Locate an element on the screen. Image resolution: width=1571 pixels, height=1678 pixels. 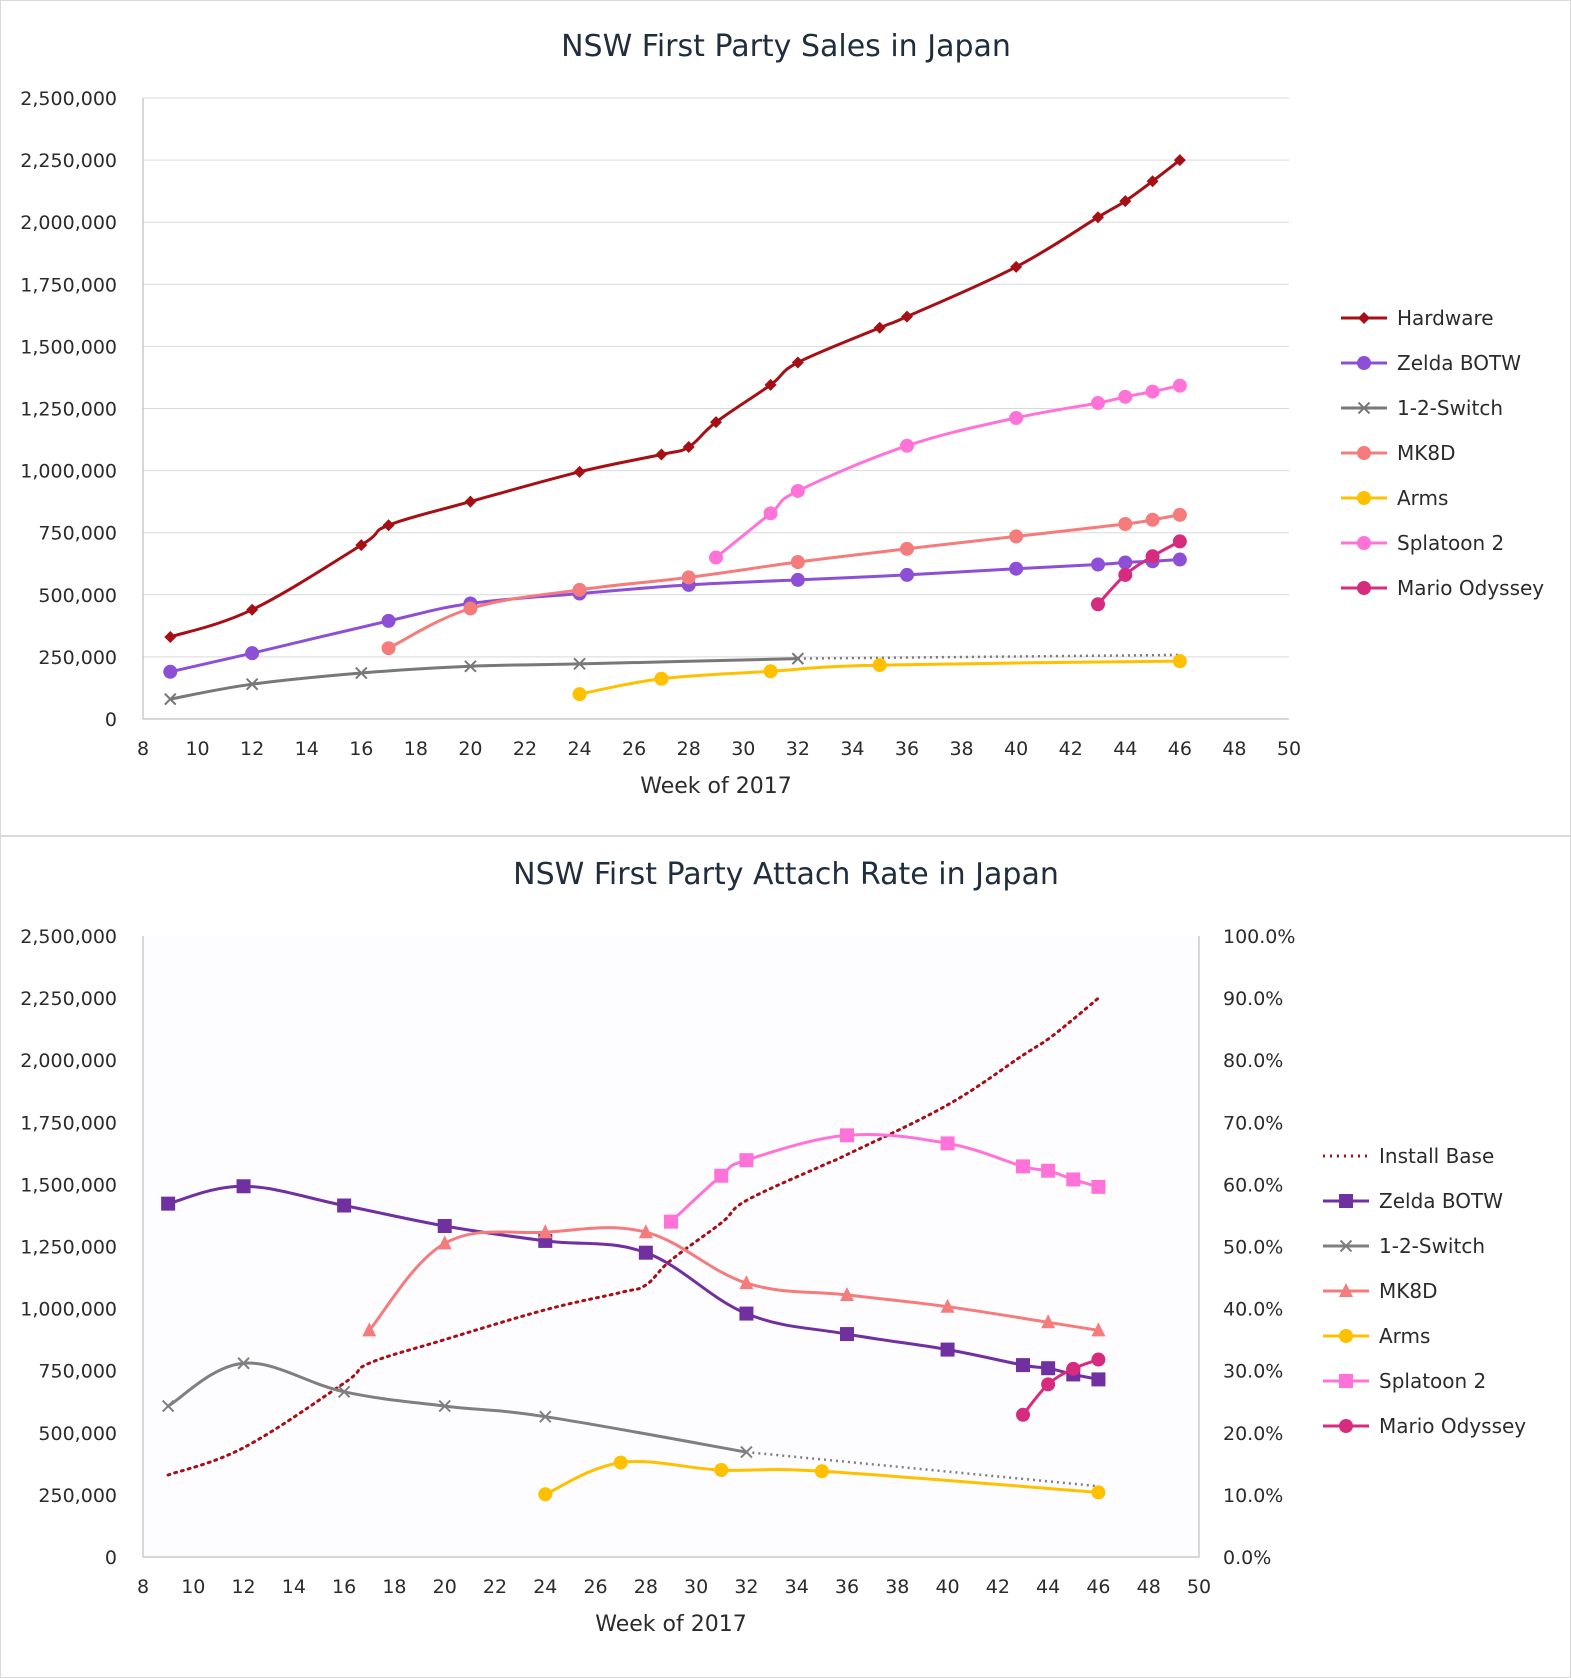
series-line is located at coordinates (1139, 572).